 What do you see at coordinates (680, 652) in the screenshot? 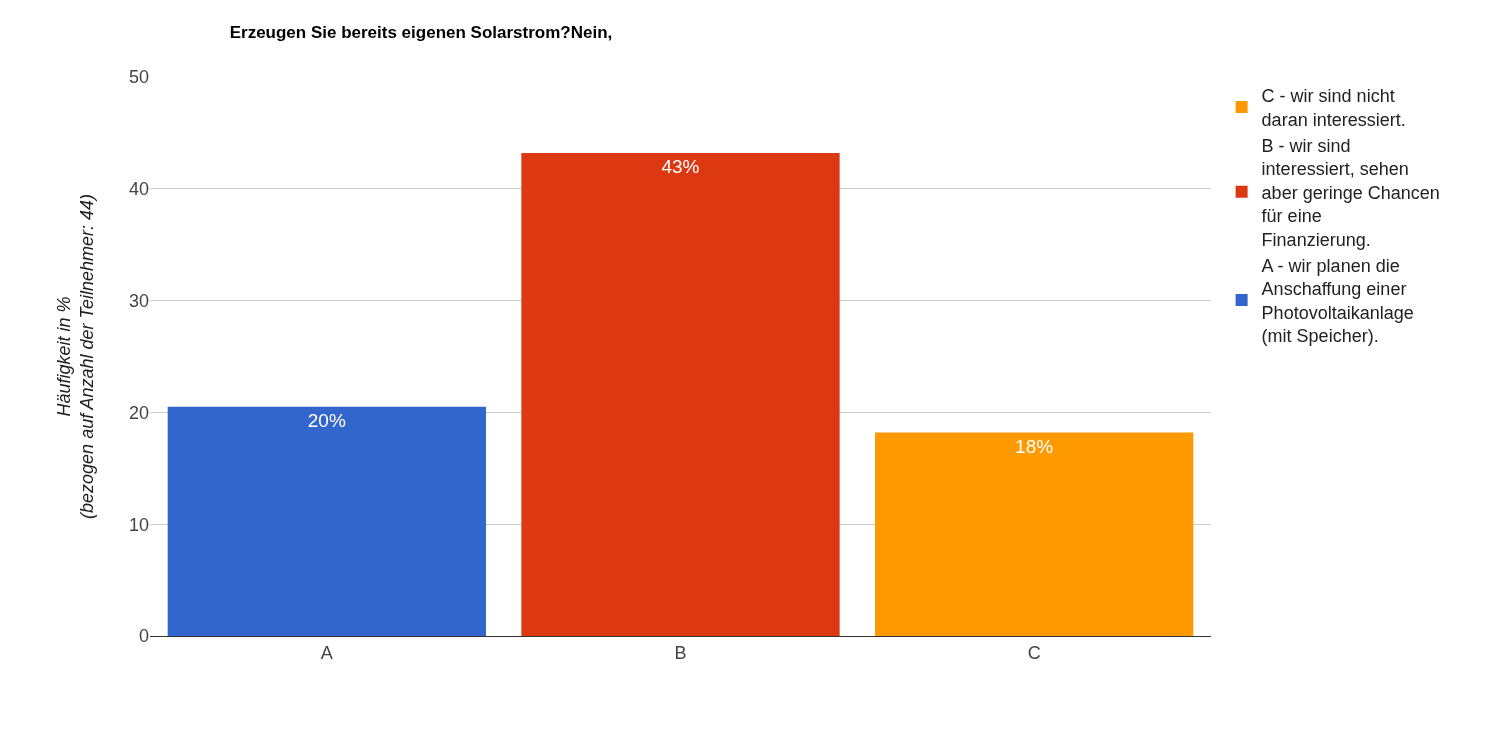
I see `x-tick-label: B` at bounding box center [680, 652].